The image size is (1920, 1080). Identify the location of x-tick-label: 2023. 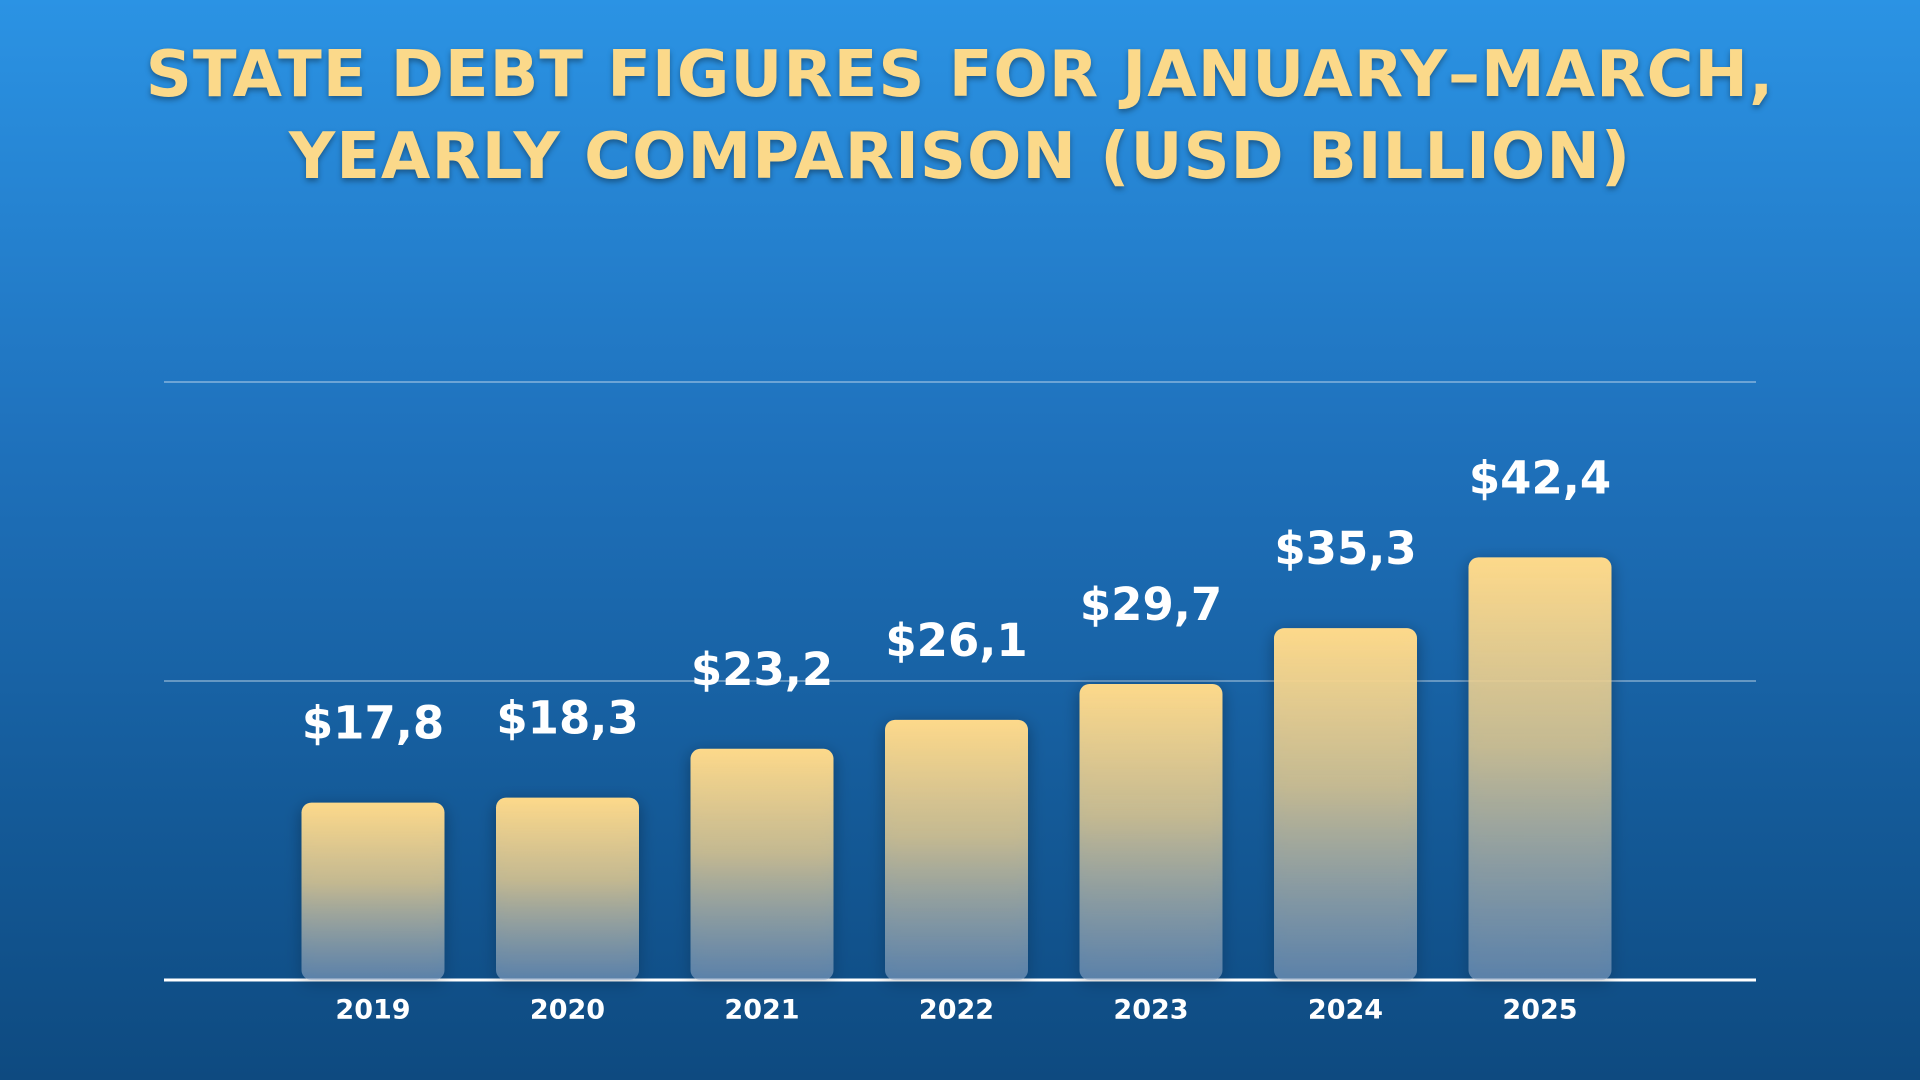
(1150, 1010).